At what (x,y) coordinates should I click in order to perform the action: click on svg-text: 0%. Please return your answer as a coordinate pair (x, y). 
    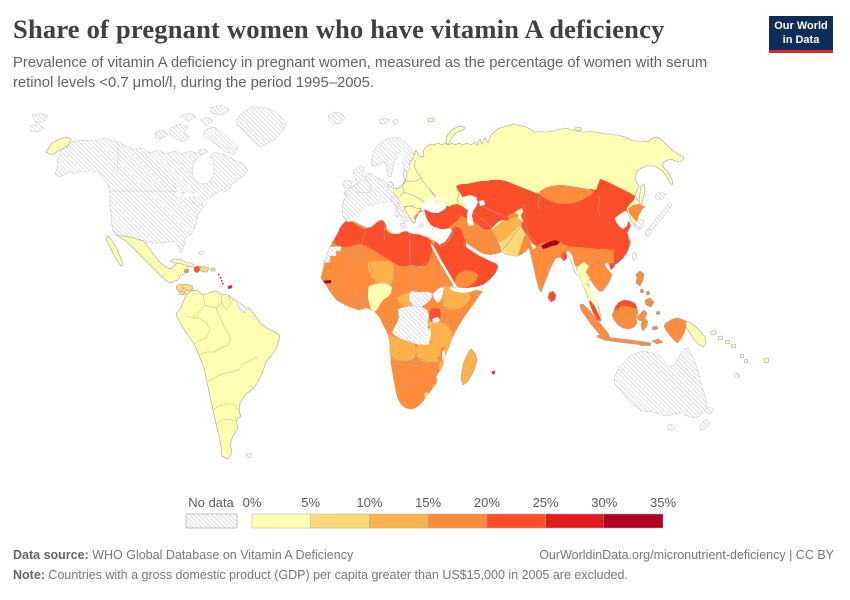
    Looking at the image, I should click on (252, 502).